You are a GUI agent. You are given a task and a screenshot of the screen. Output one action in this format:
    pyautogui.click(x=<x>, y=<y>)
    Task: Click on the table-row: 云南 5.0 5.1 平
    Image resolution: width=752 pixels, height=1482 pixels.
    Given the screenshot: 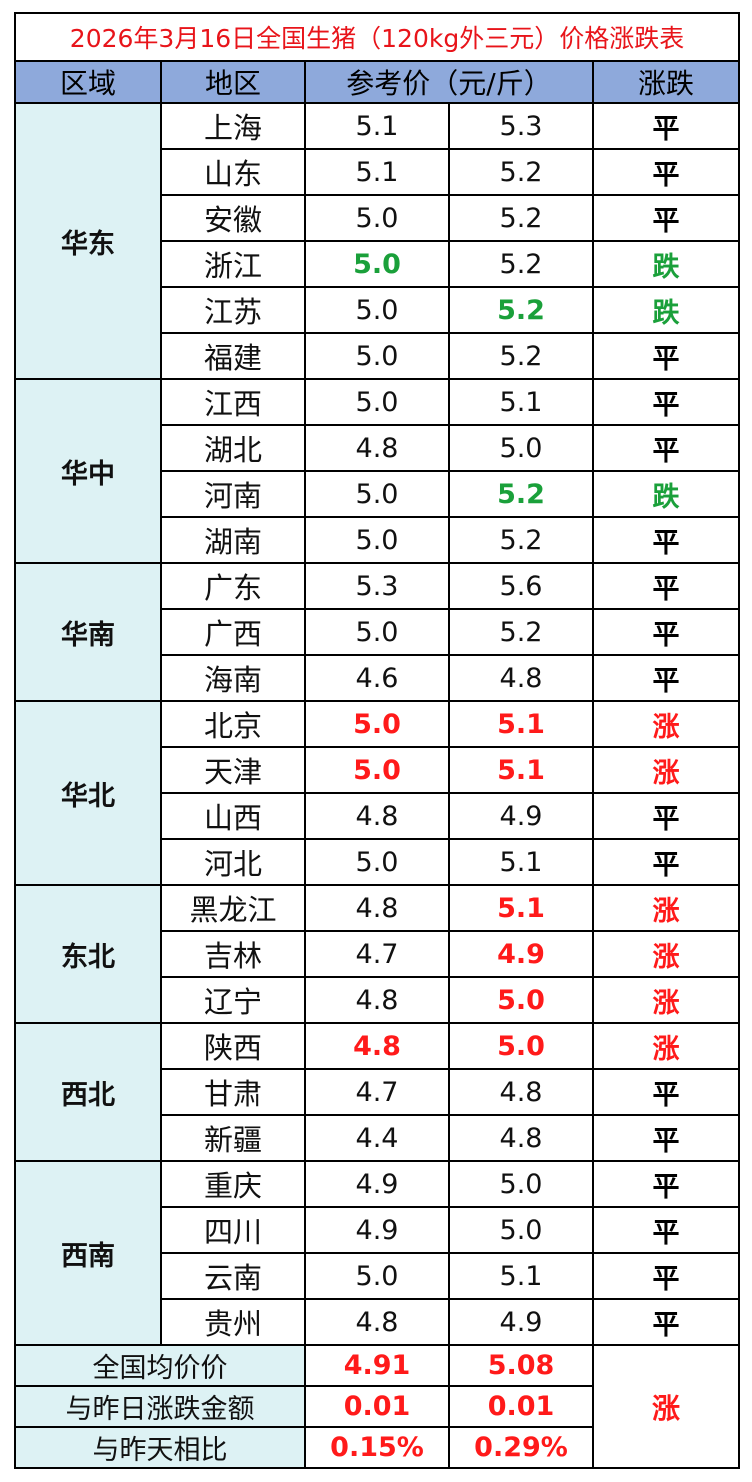 What is the action you would take?
    pyautogui.click(x=377, y=1276)
    